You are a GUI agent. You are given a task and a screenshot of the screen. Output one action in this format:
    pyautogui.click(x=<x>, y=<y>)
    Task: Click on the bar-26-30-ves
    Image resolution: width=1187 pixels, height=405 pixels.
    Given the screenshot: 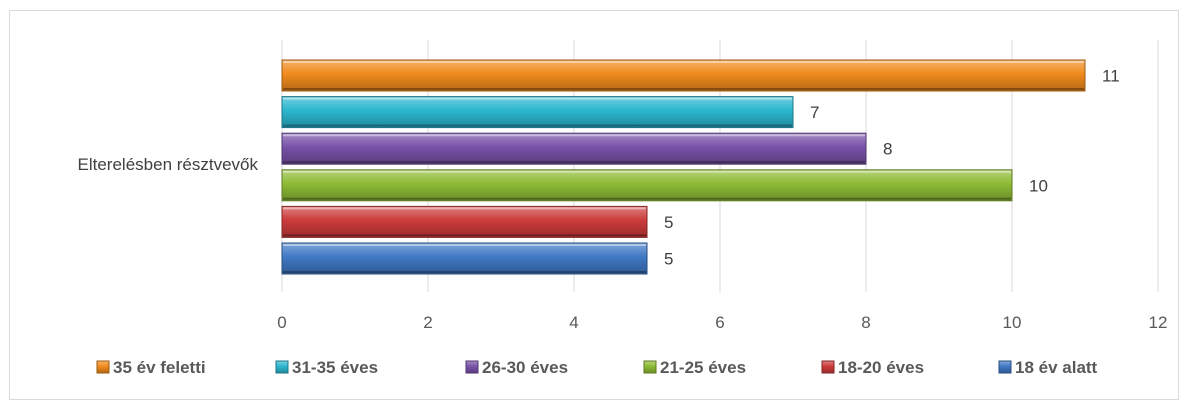 What is the action you would take?
    pyautogui.click(x=574, y=148)
    